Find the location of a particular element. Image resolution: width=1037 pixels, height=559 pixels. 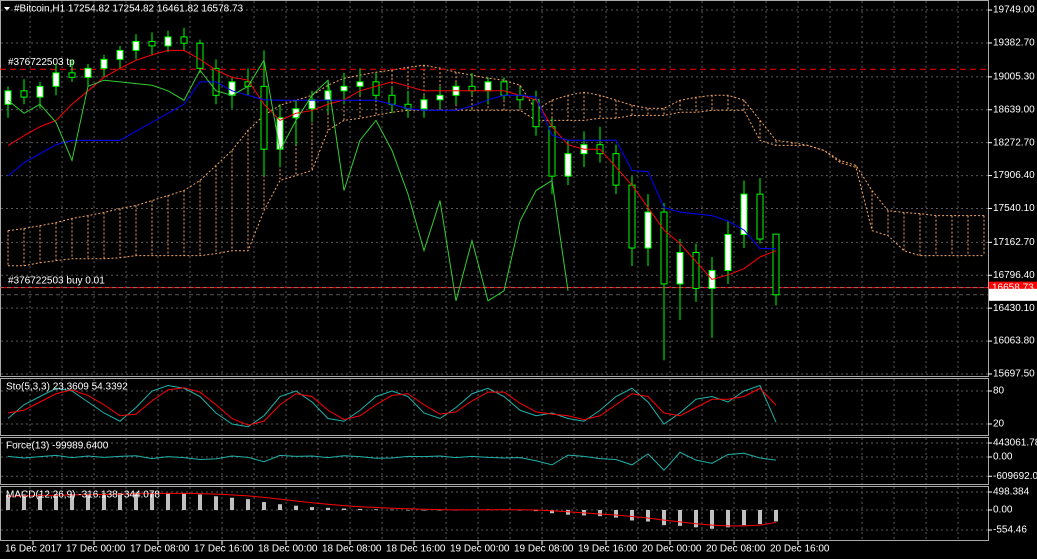

price-tag-label: 16658.73 is located at coordinates (1013, 287).